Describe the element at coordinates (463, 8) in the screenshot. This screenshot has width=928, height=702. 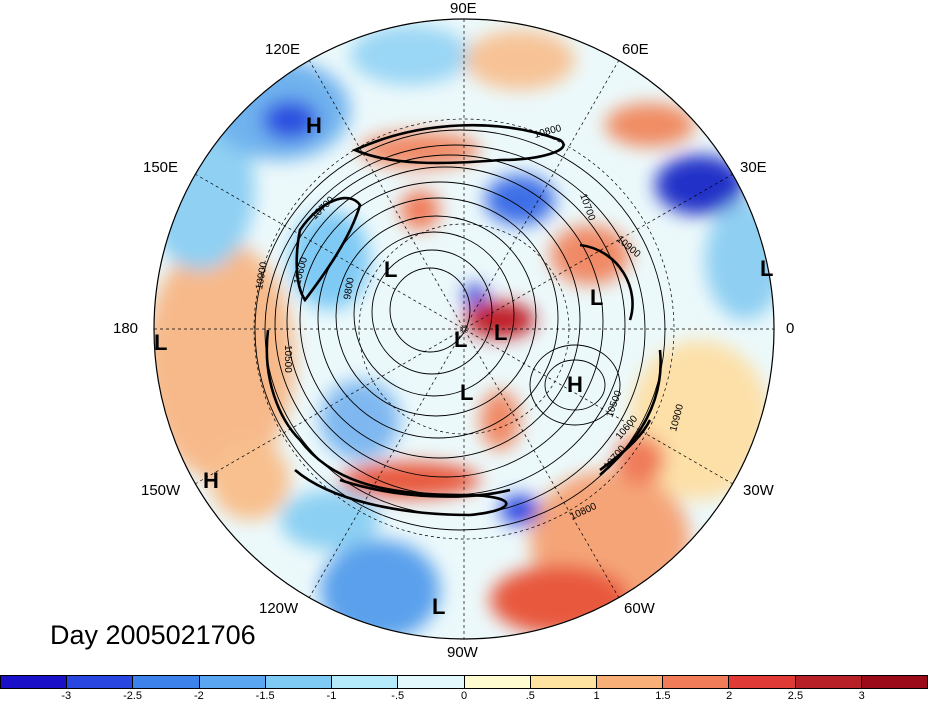
I see `lon-label-90e: 90E` at that location.